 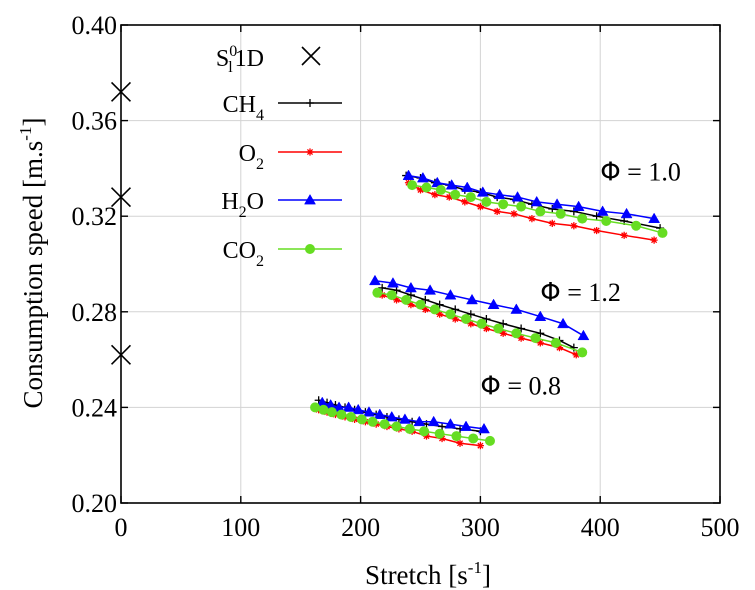 What do you see at coordinates (290, 157) in the screenshot?
I see `legend-item-o2: O2` at bounding box center [290, 157].